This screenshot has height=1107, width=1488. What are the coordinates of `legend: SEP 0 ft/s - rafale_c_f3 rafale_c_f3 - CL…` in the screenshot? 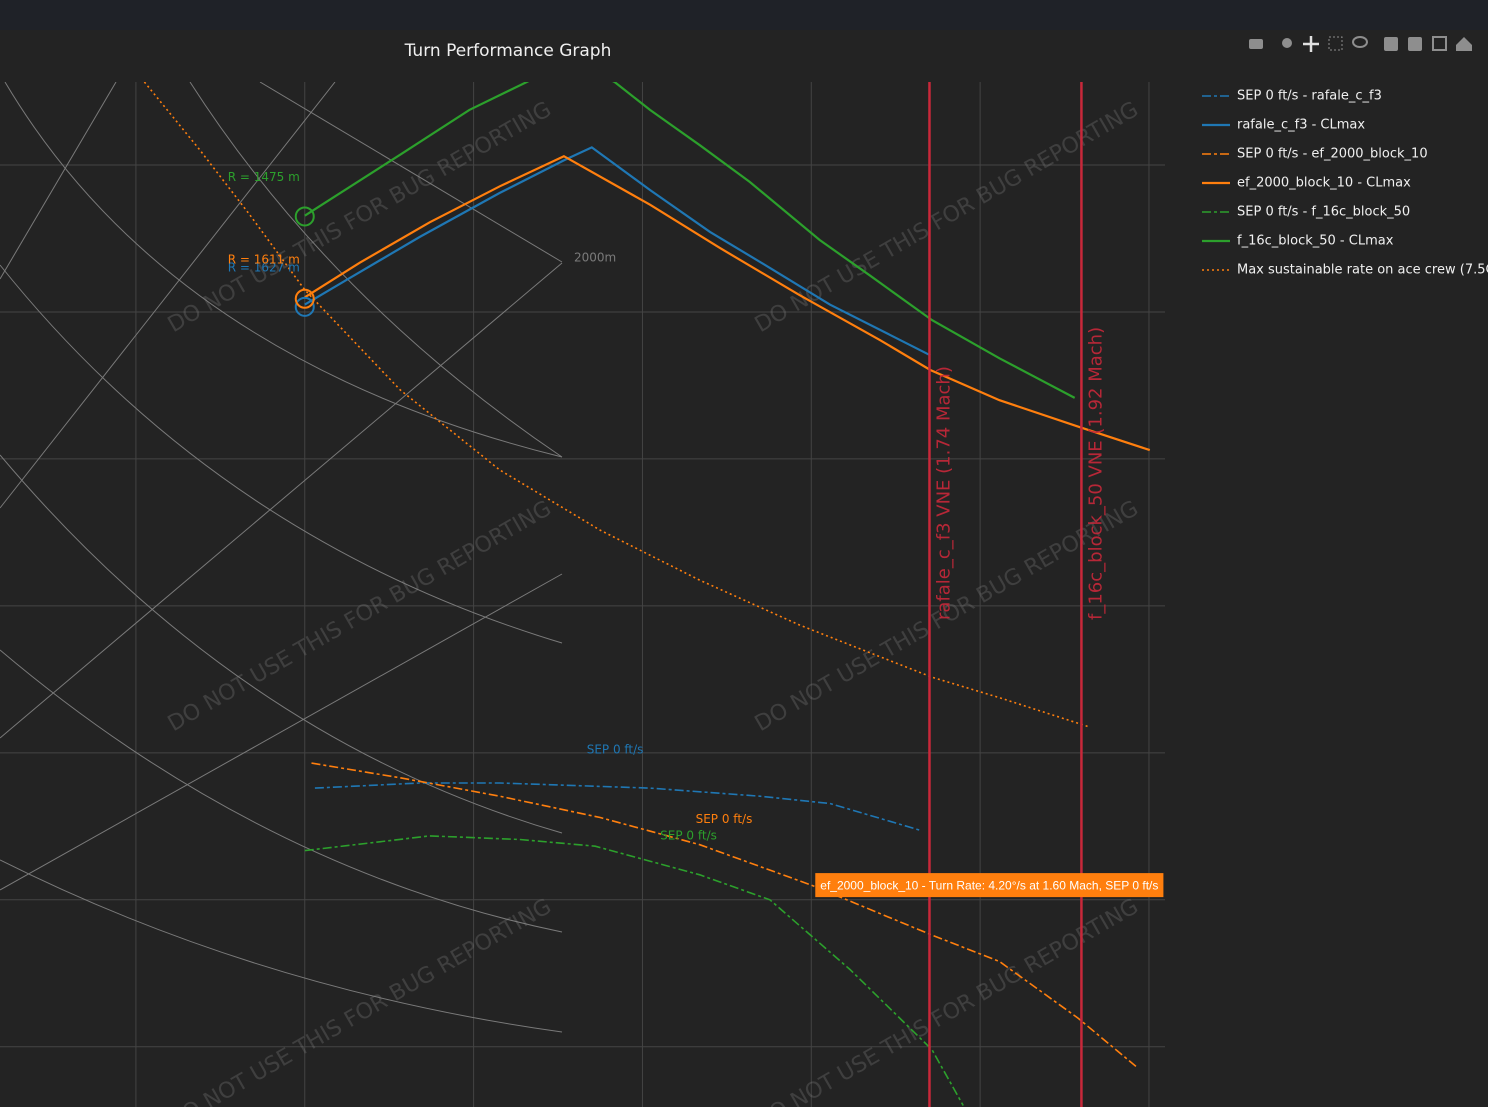 It's located at (1345, 183).